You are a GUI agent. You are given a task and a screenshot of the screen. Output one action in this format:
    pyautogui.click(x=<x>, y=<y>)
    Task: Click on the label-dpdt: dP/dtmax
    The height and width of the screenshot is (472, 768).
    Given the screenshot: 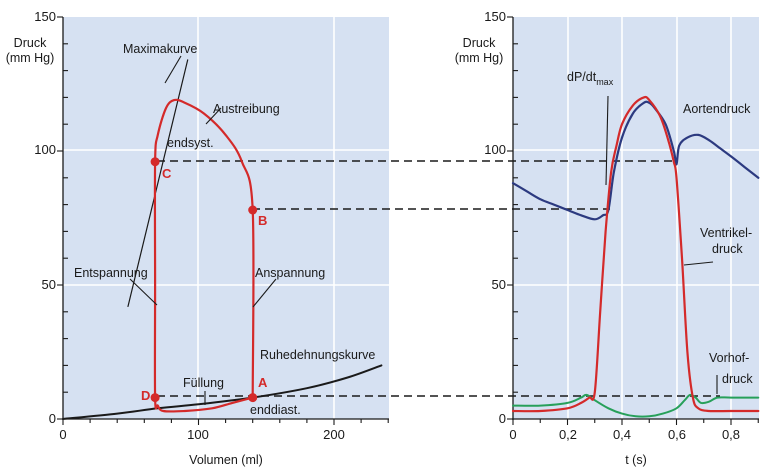 What is the action you would take?
    pyautogui.click(x=590, y=78)
    